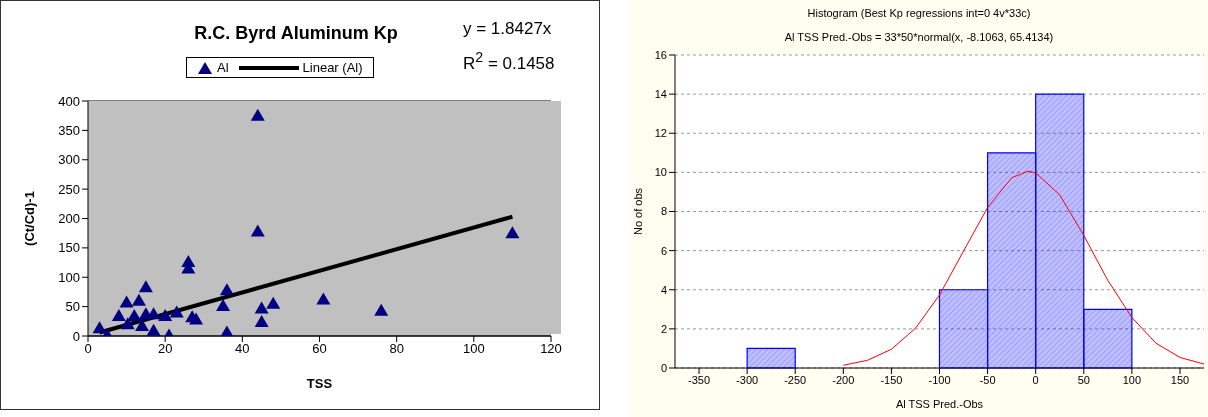  What do you see at coordinates (1180, 379) in the screenshot?
I see `x-tick-label: 150` at bounding box center [1180, 379].